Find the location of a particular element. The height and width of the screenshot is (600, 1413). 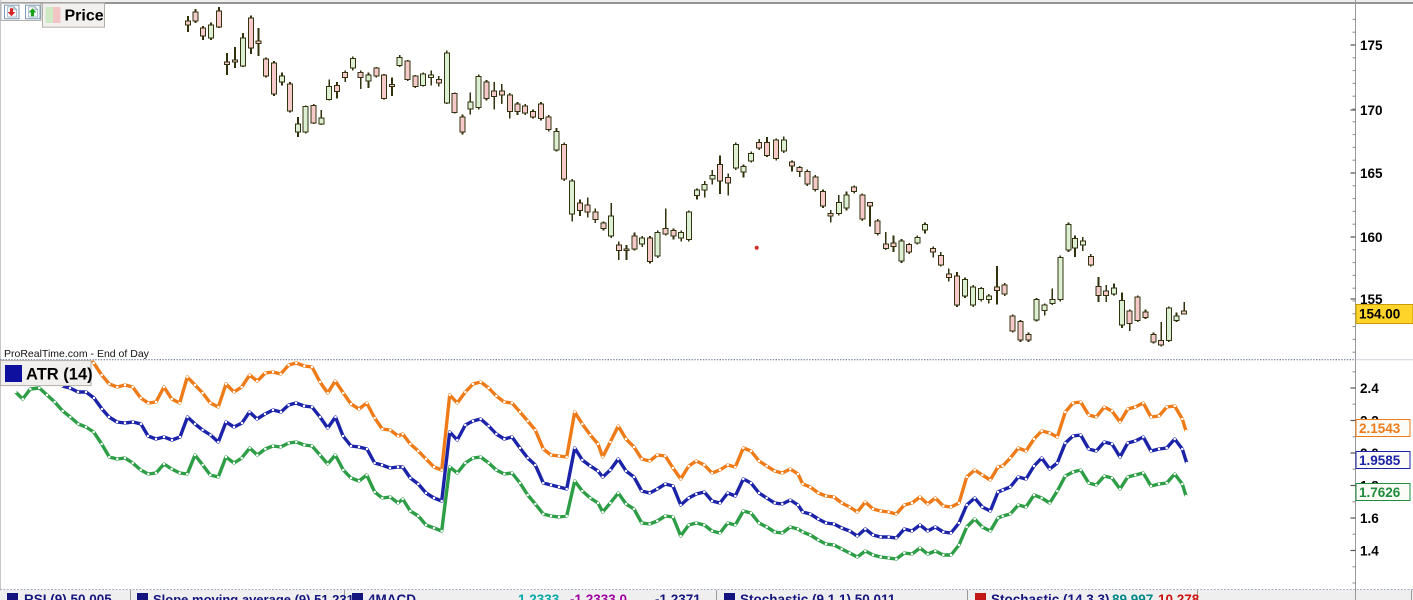

svg-text: 155 is located at coordinates (1371, 299).